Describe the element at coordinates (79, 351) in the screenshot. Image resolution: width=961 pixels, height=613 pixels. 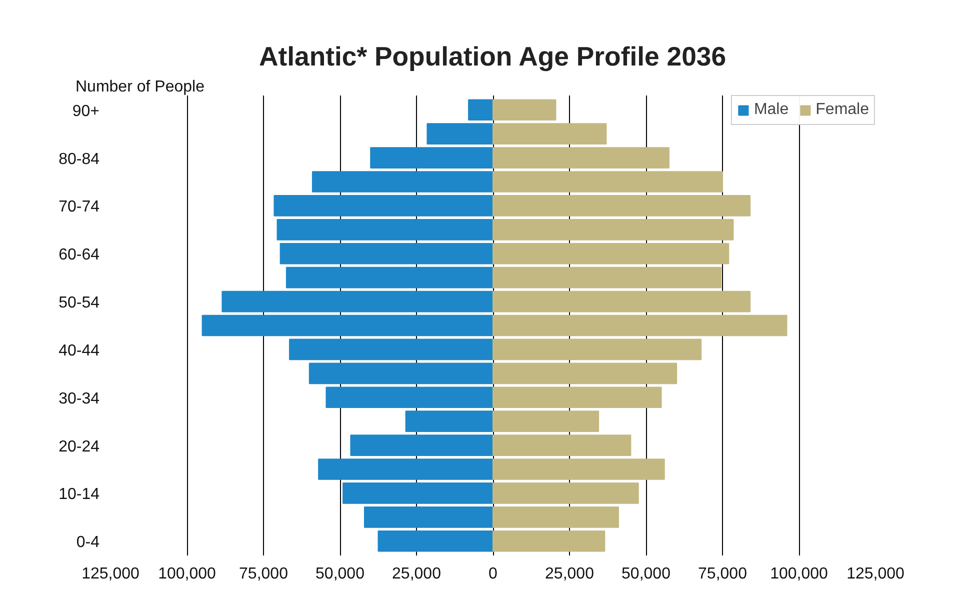
I see `y-tick-label: 40-44` at that location.